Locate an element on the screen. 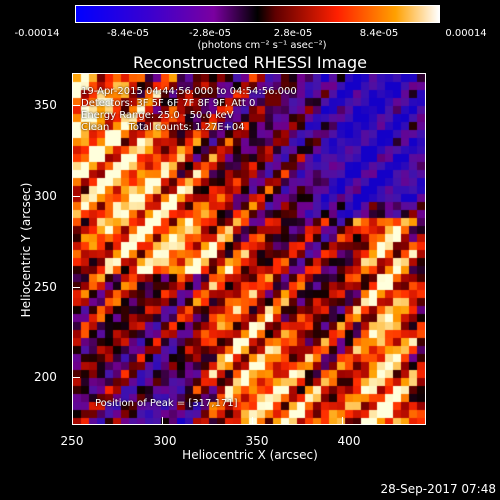 The height and width of the screenshot is (500, 500). y-axis-label: Heliocentric Y (arcsec) is located at coordinates (26, 250).